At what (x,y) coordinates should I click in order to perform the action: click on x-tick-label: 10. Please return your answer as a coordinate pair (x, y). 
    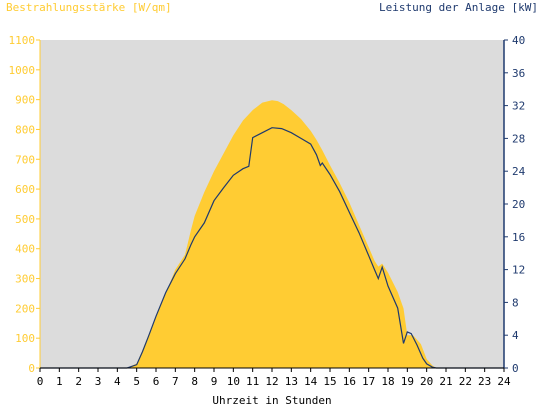
    Looking at the image, I should click on (233, 381).